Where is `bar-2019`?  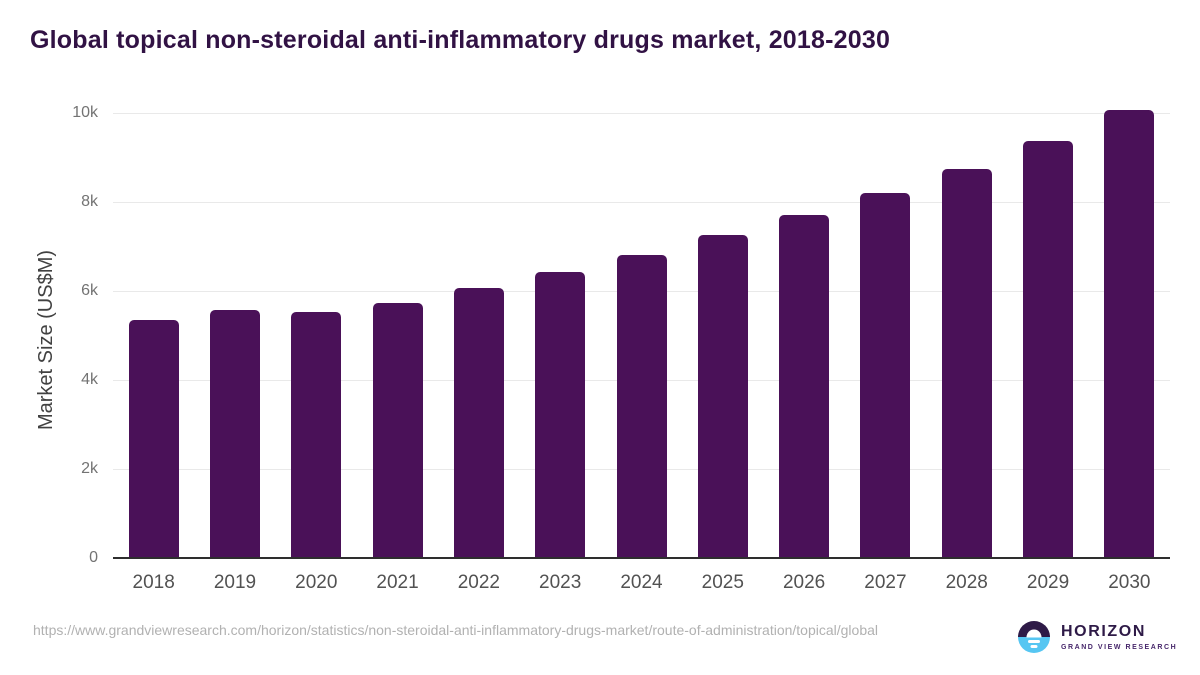
bar-2019 is located at coordinates (234, 433).